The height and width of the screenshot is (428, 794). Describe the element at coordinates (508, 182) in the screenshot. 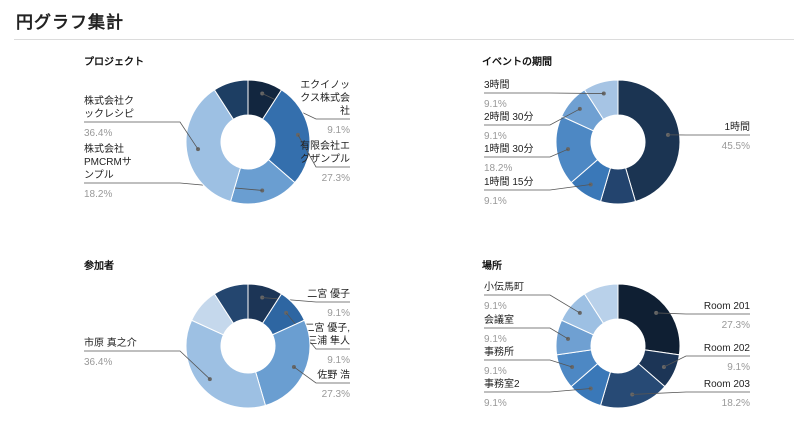

I see `slice-label: 1時間 15分` at that location.